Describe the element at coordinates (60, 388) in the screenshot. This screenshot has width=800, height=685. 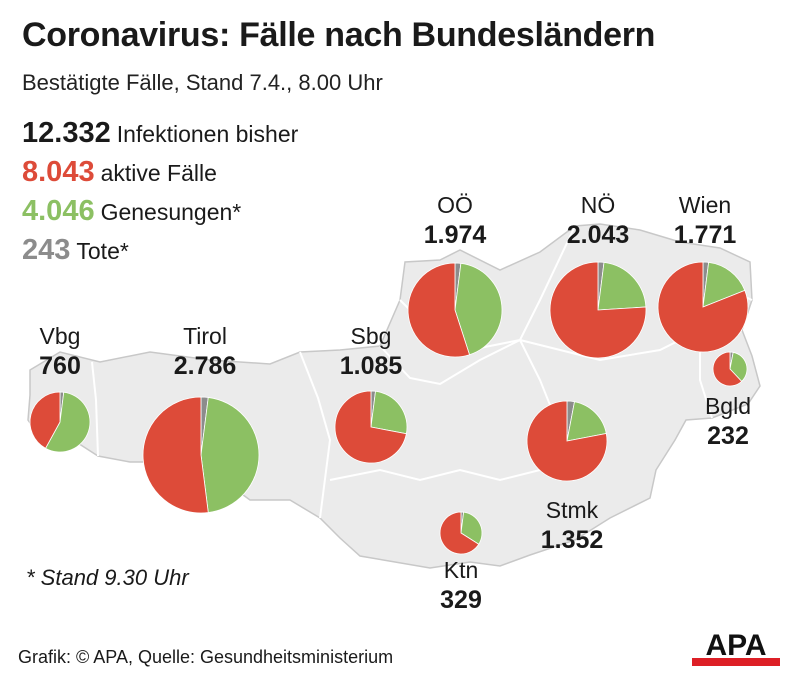
I see `region-vbg: Vbg 760` at that location.